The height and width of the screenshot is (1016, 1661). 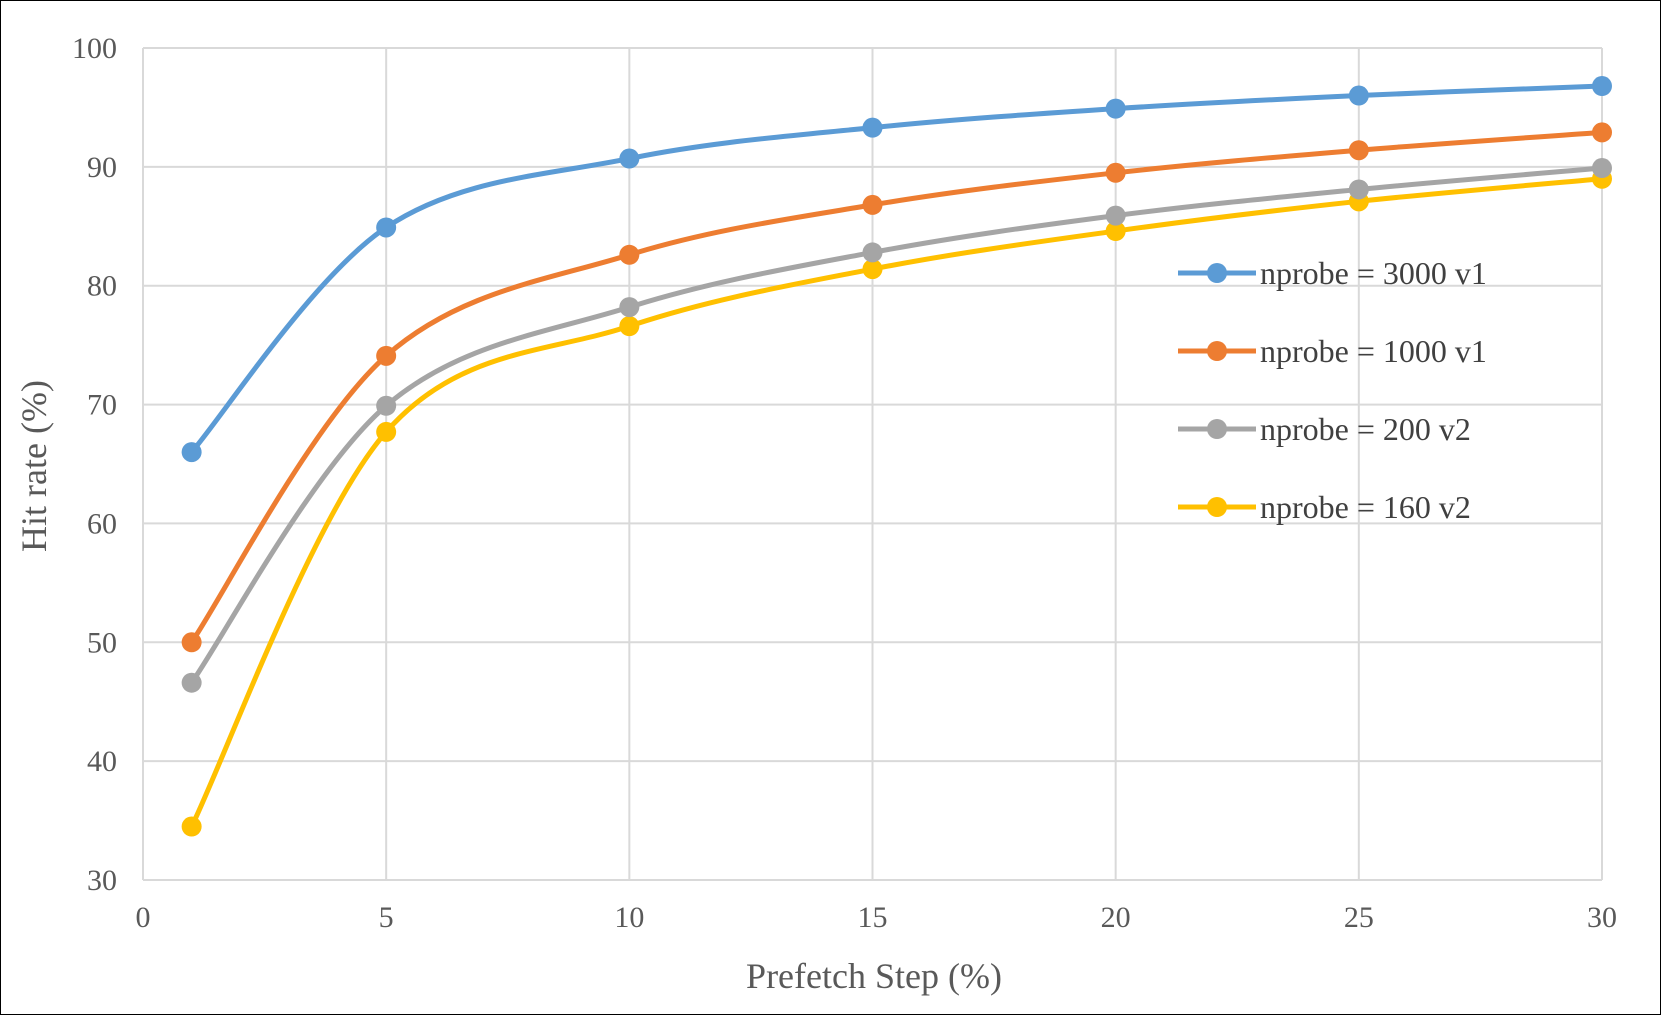 I want to click on y-tick-label: 30, so click(x=102, y=880).